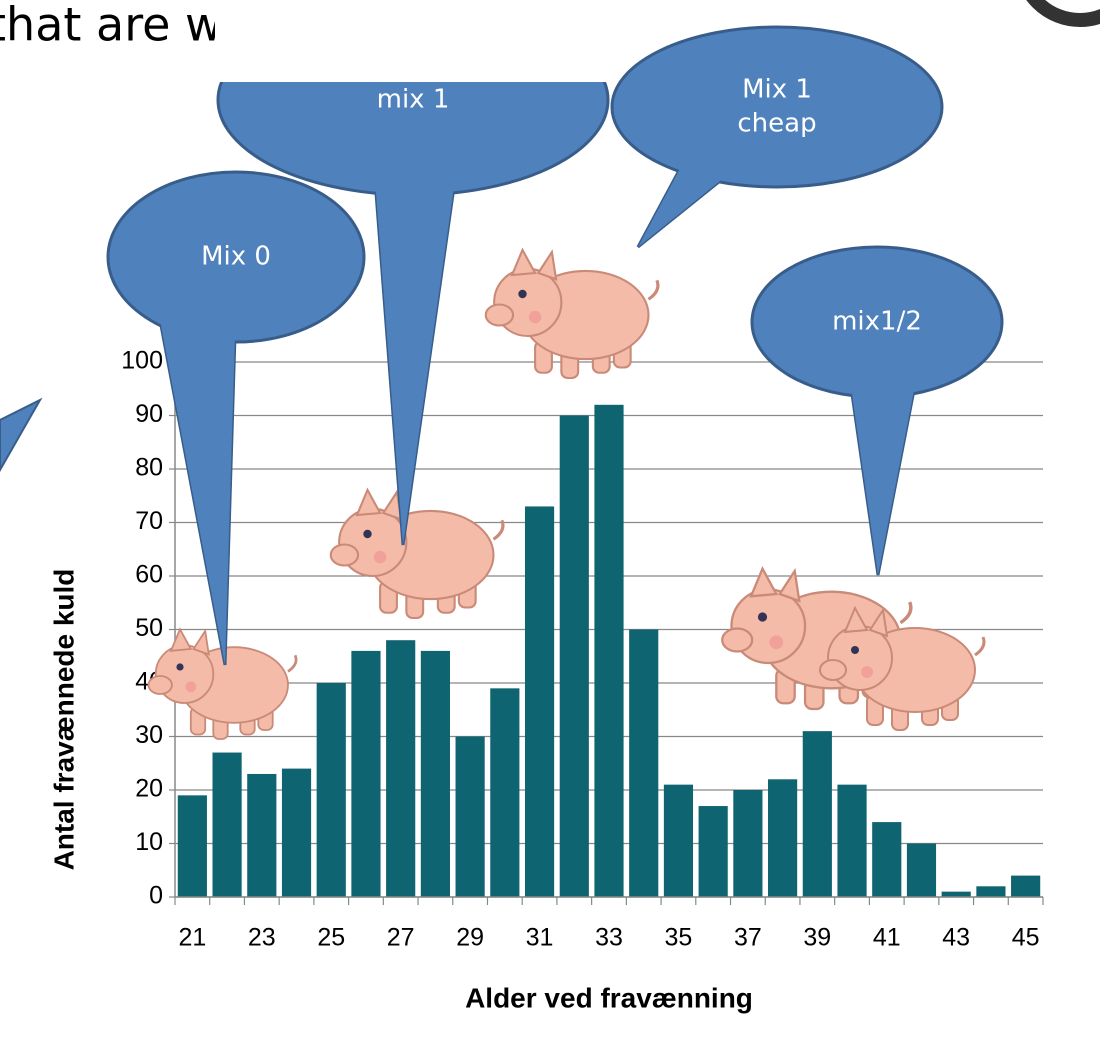  I want to click on x-axis-title: Alder ved fravænning, so click(609, 997).